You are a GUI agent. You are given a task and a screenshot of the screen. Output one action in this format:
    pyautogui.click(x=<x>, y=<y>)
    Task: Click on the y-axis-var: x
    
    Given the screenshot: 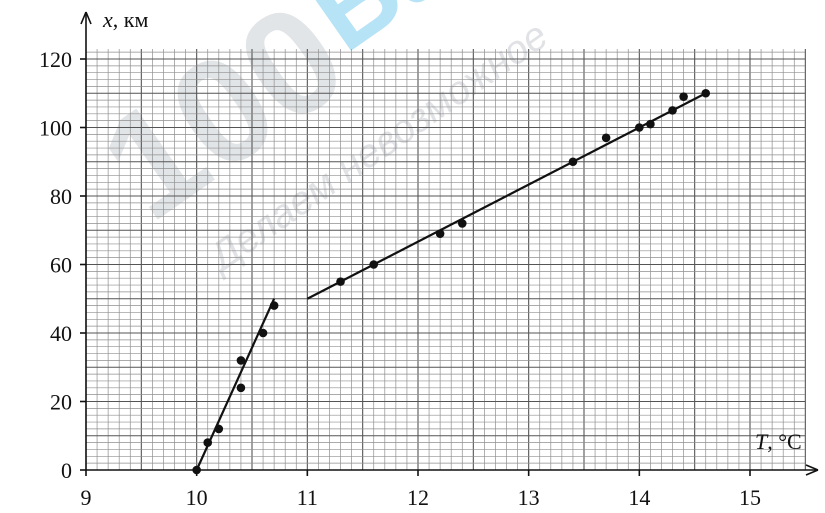 What is the action you would take?
    pyautogui.click(x=107, y=19)
    